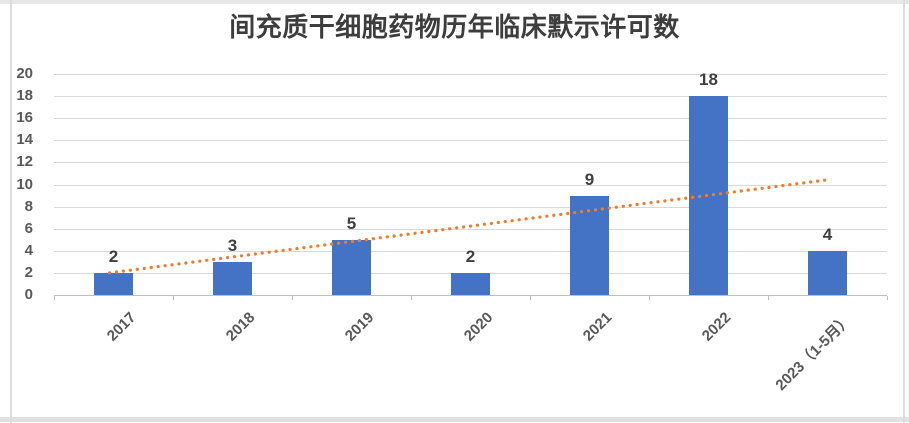 The height and width of the screenshot is (423, 909). I want to click on bar-2020, so click(470, 283).